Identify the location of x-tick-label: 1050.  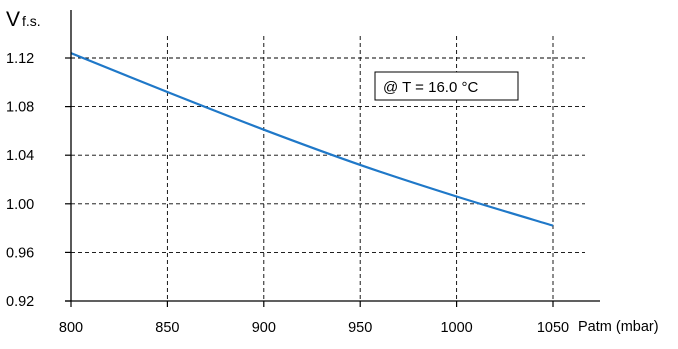
(553, 328).